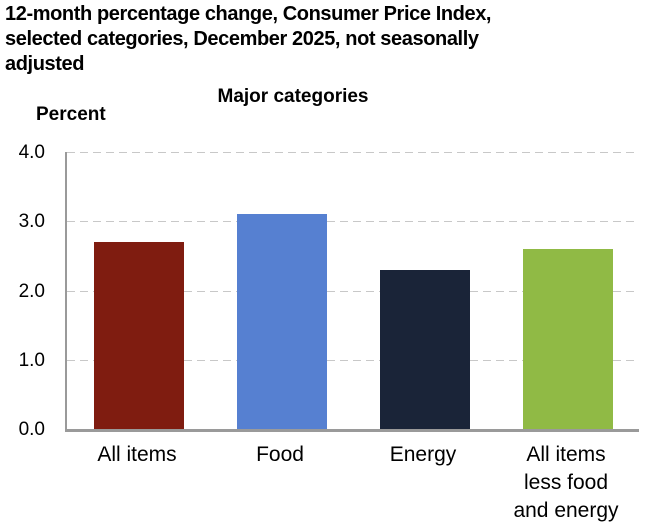 This screenshot has width=658, height=524. What do you see at coordinates (31, 291) in the screenshot?
I see `y-tick-label-2.0: 2.0` at bounding box center [31, 291].